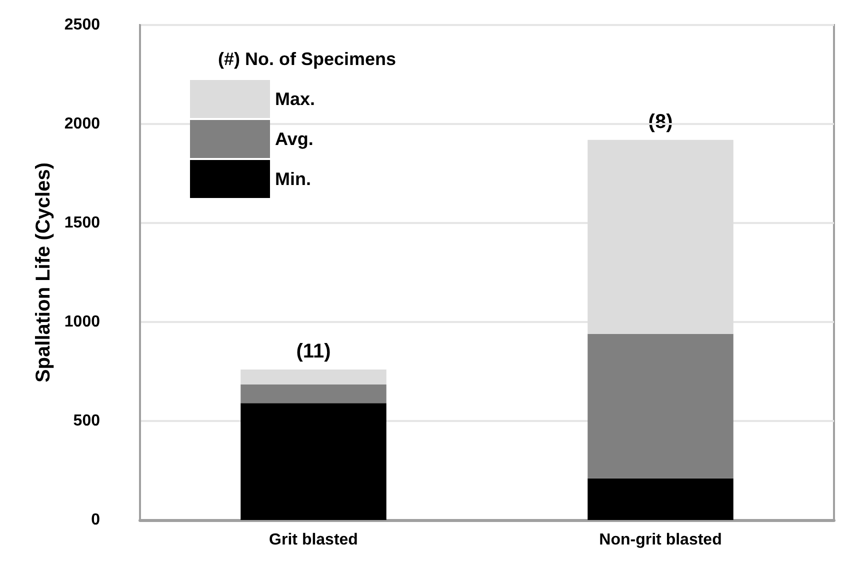 The height and width of the screenshot is (570, 854). What do you see at coordinates (313, 351) in the screenshot?
I see `annotation: (11)` at bounding box center [313, 351].